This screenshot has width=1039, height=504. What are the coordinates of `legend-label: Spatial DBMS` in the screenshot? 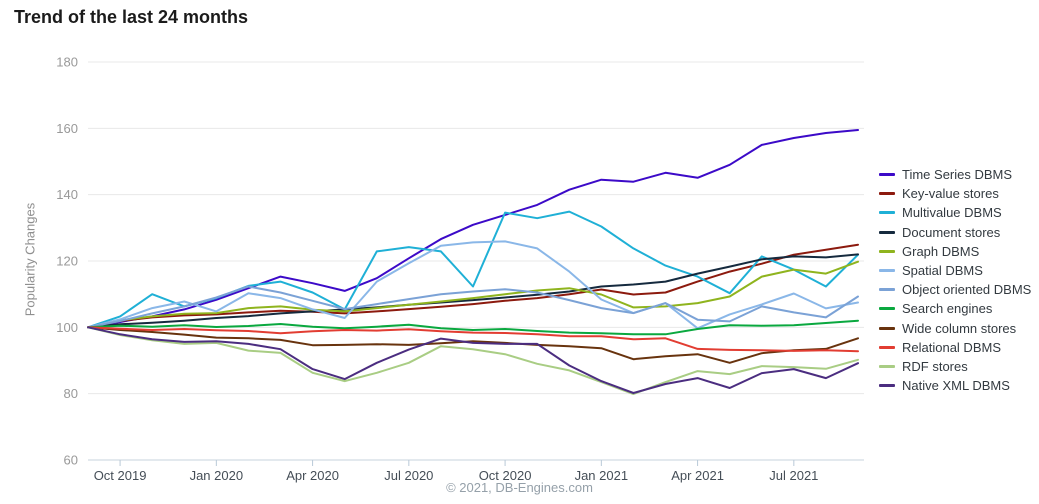 It's located at (942, 271).